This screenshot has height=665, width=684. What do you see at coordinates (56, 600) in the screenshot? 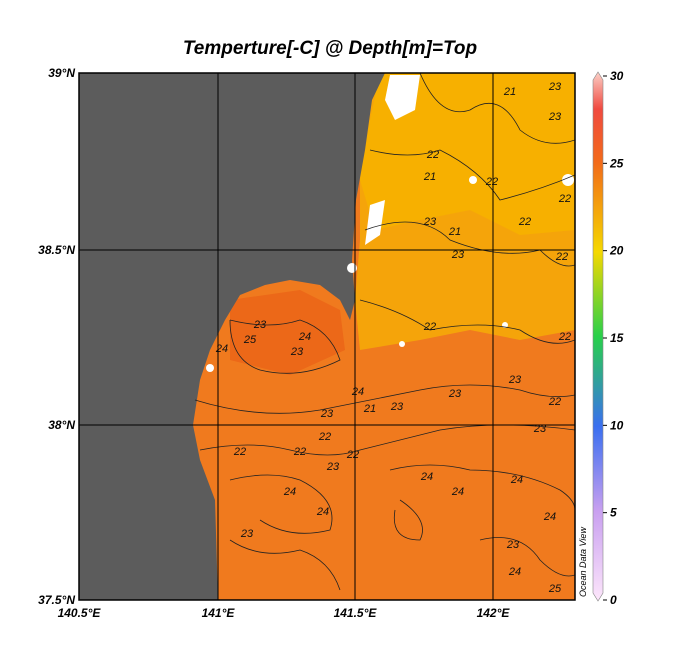
I see `y-tick-label: 37.5°N` at bounding box center [56, 600].